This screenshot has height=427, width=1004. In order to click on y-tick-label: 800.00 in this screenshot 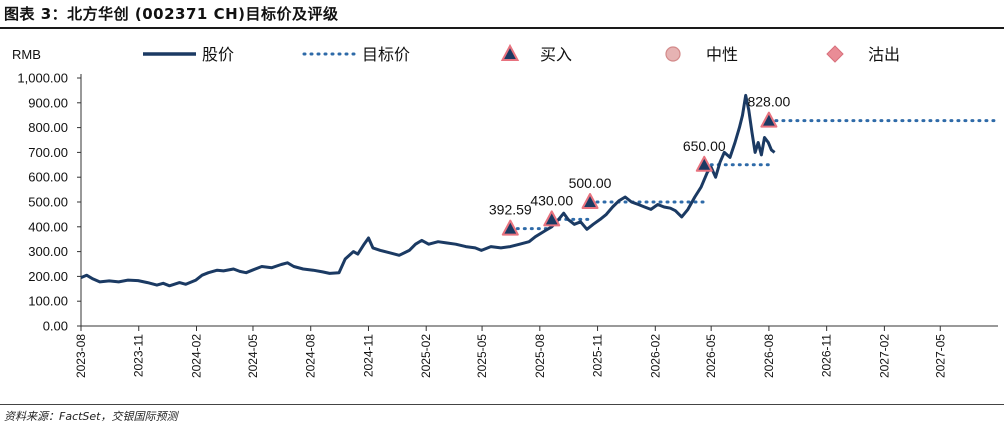, I will do `click(48, 127)`.